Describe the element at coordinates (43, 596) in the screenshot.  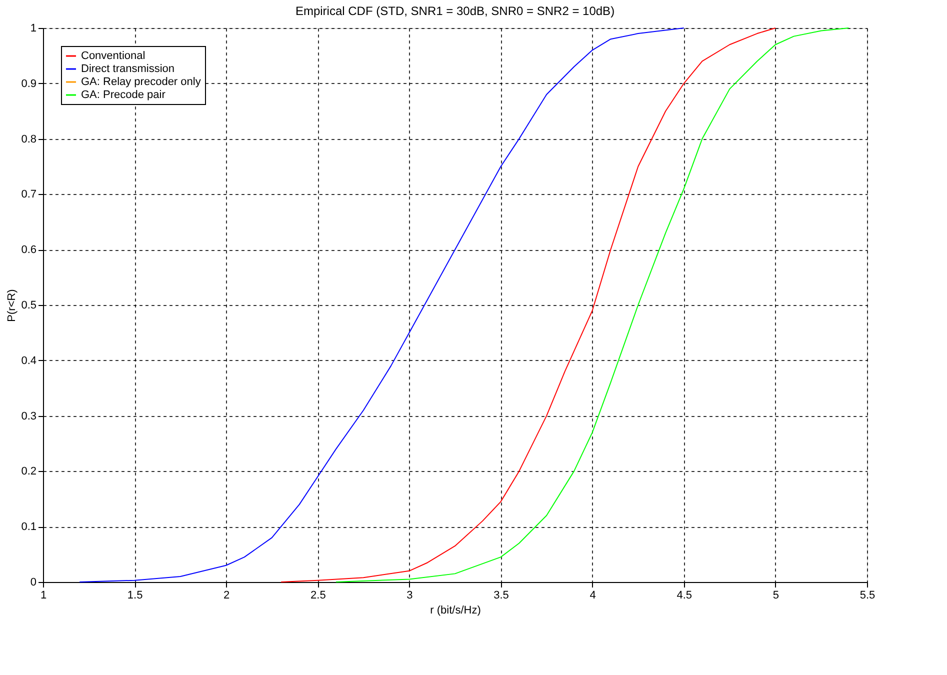
I see `x-tick-label: 1` at that location.